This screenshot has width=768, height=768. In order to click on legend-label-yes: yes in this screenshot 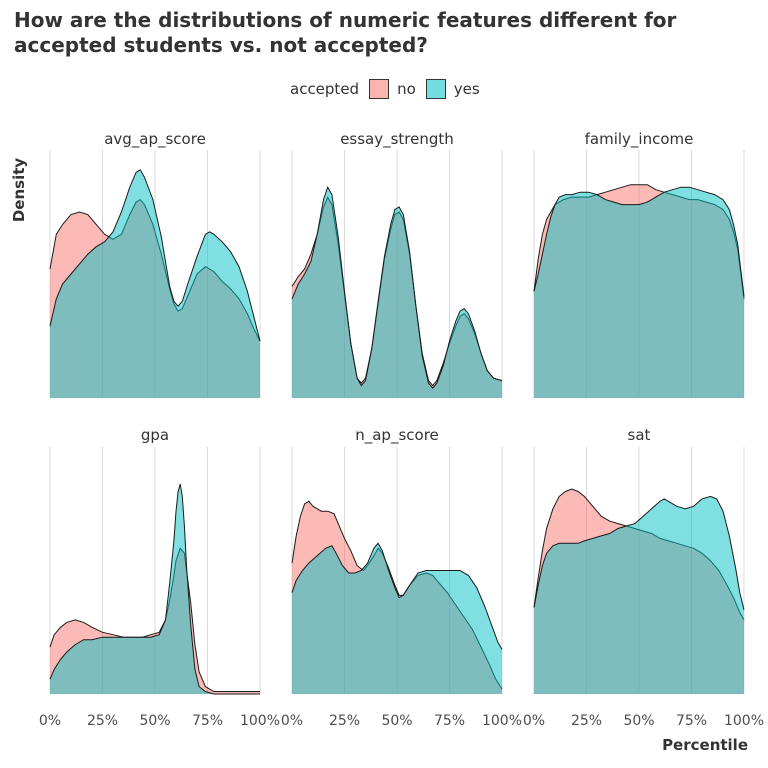, I will do `click(466, 89)`.